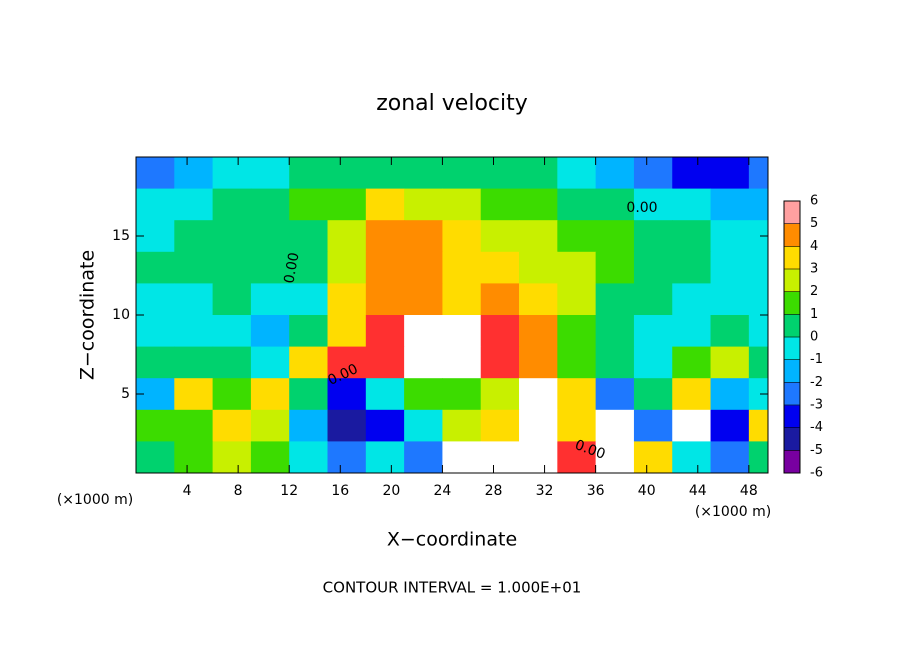 The height and width of the screenshot is (658, 904). I want to click on y-tick-label: 10, so click(121, 315).